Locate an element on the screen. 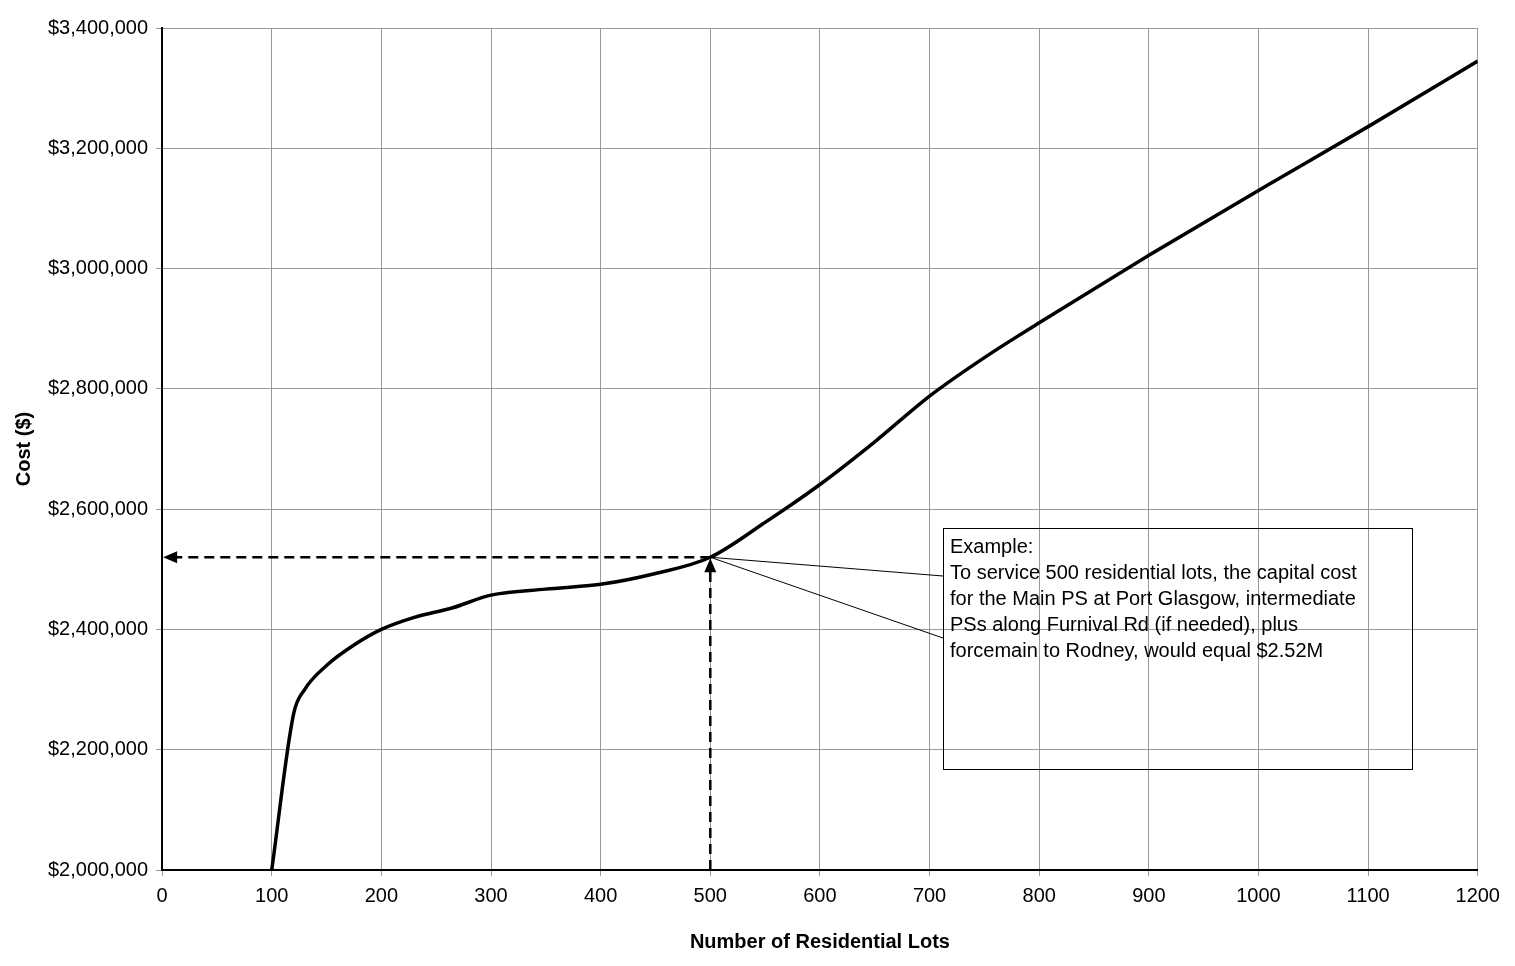  y-tick-label: $2,200,000 is located at coordinates (98, 748).